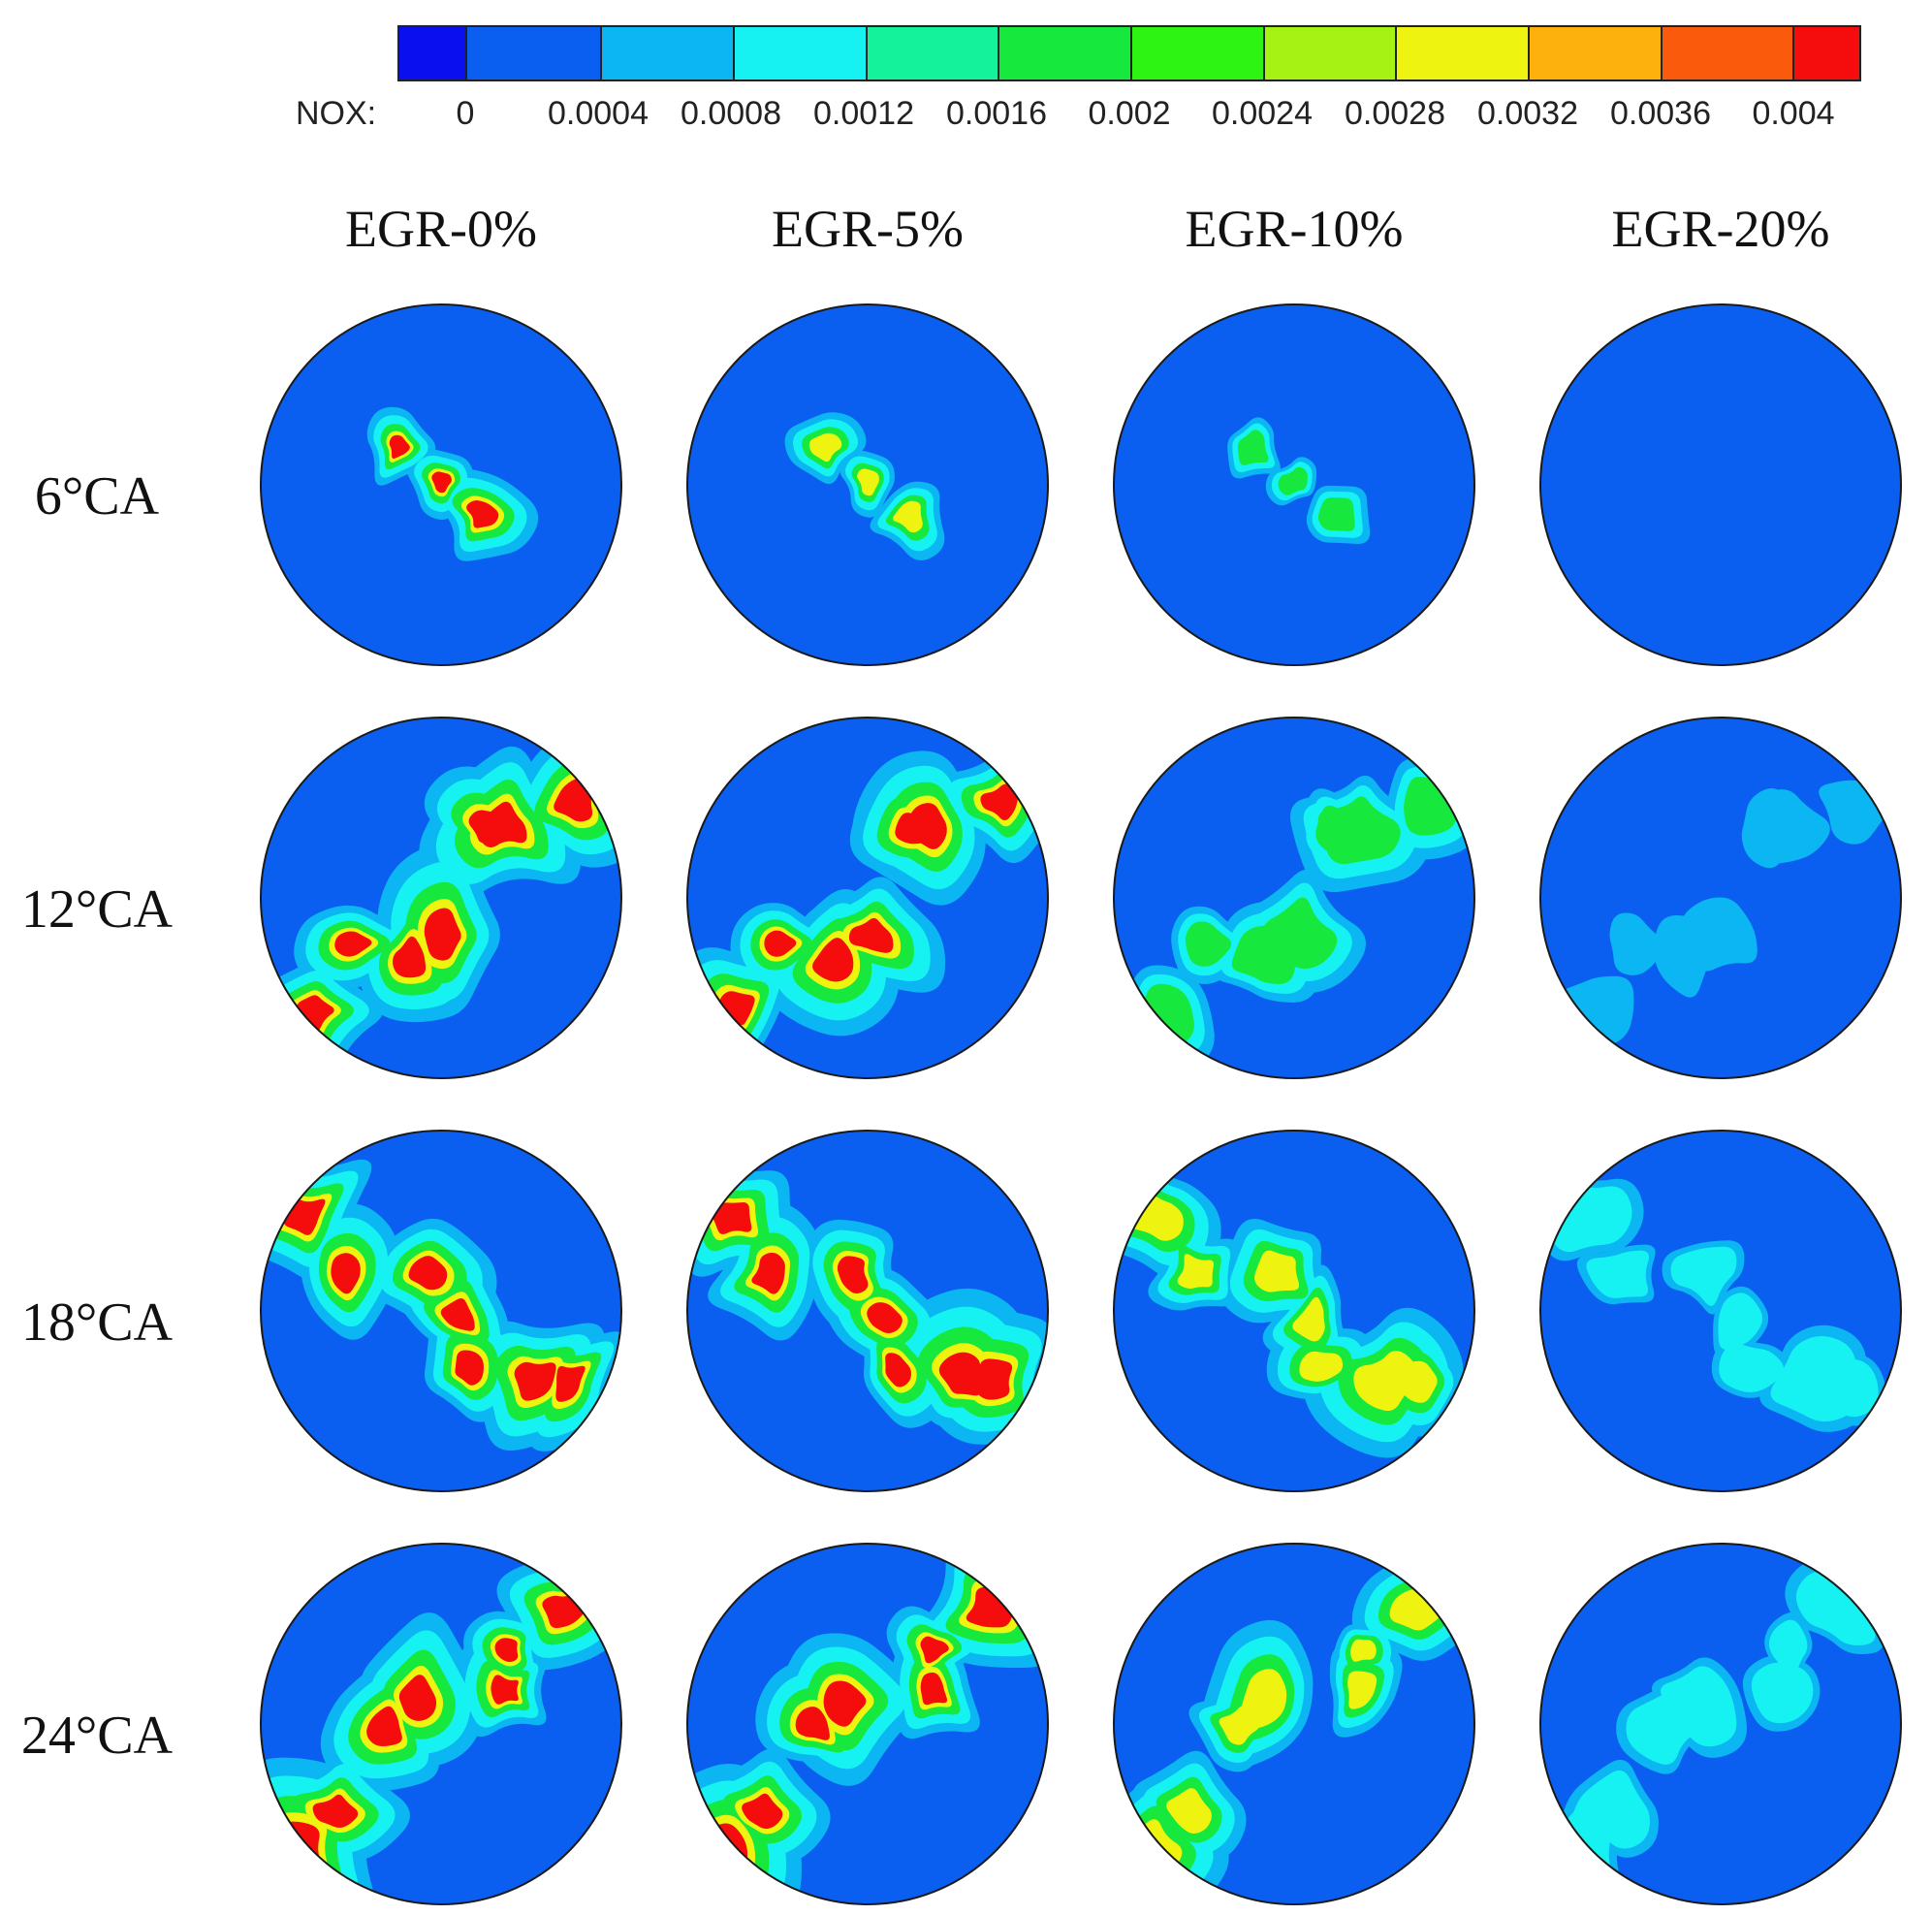  I want to click on column-title-egr-10: EGR-10%, so click(1294, 229).